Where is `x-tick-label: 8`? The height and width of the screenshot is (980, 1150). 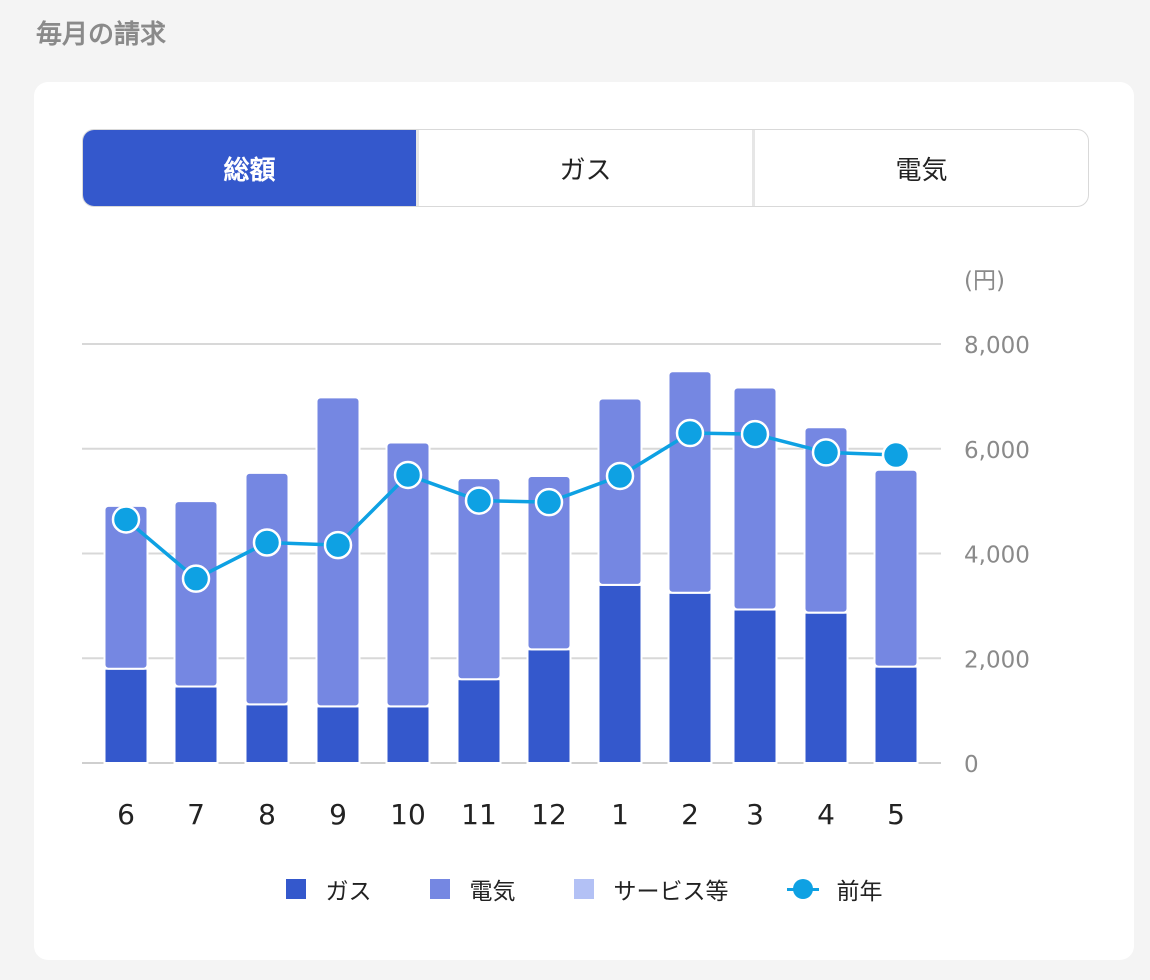 x-tick-label: 8 is located at coordinates (267, 814).